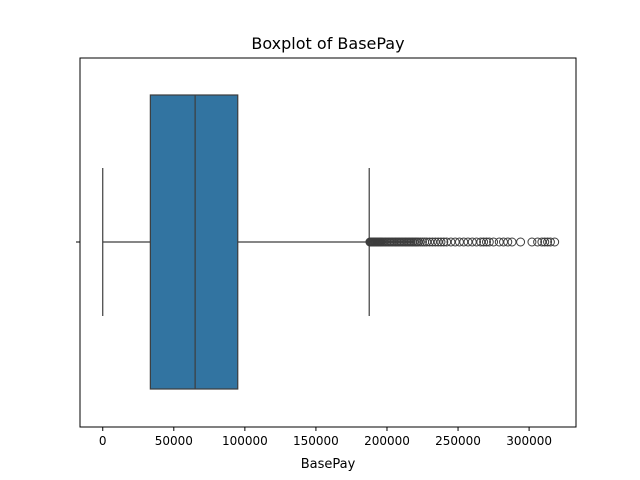 This screenshot has height=480, width=640. What do you see at coordinates (529, 441) in the screenshot?
I see `x-tick-label: 300000` at bounding box center [529, 441].